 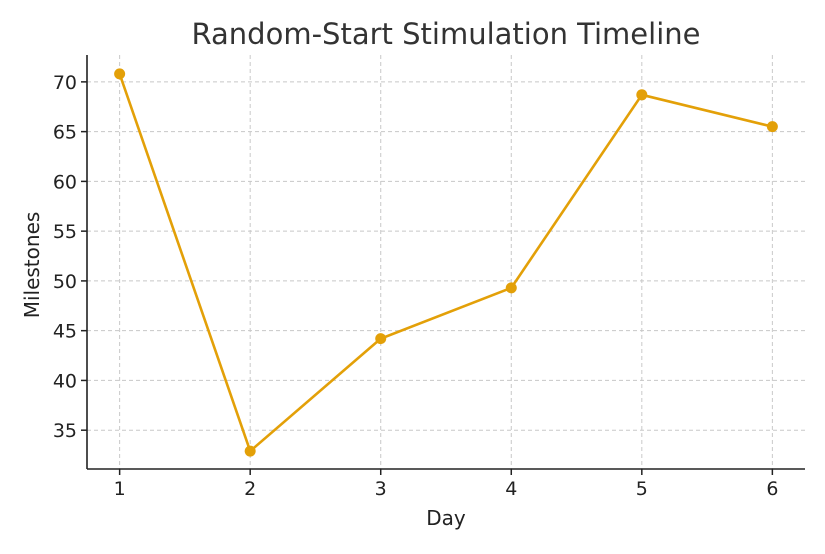 I want to click on x-axis-label: Day, so click(x=446, y=518).